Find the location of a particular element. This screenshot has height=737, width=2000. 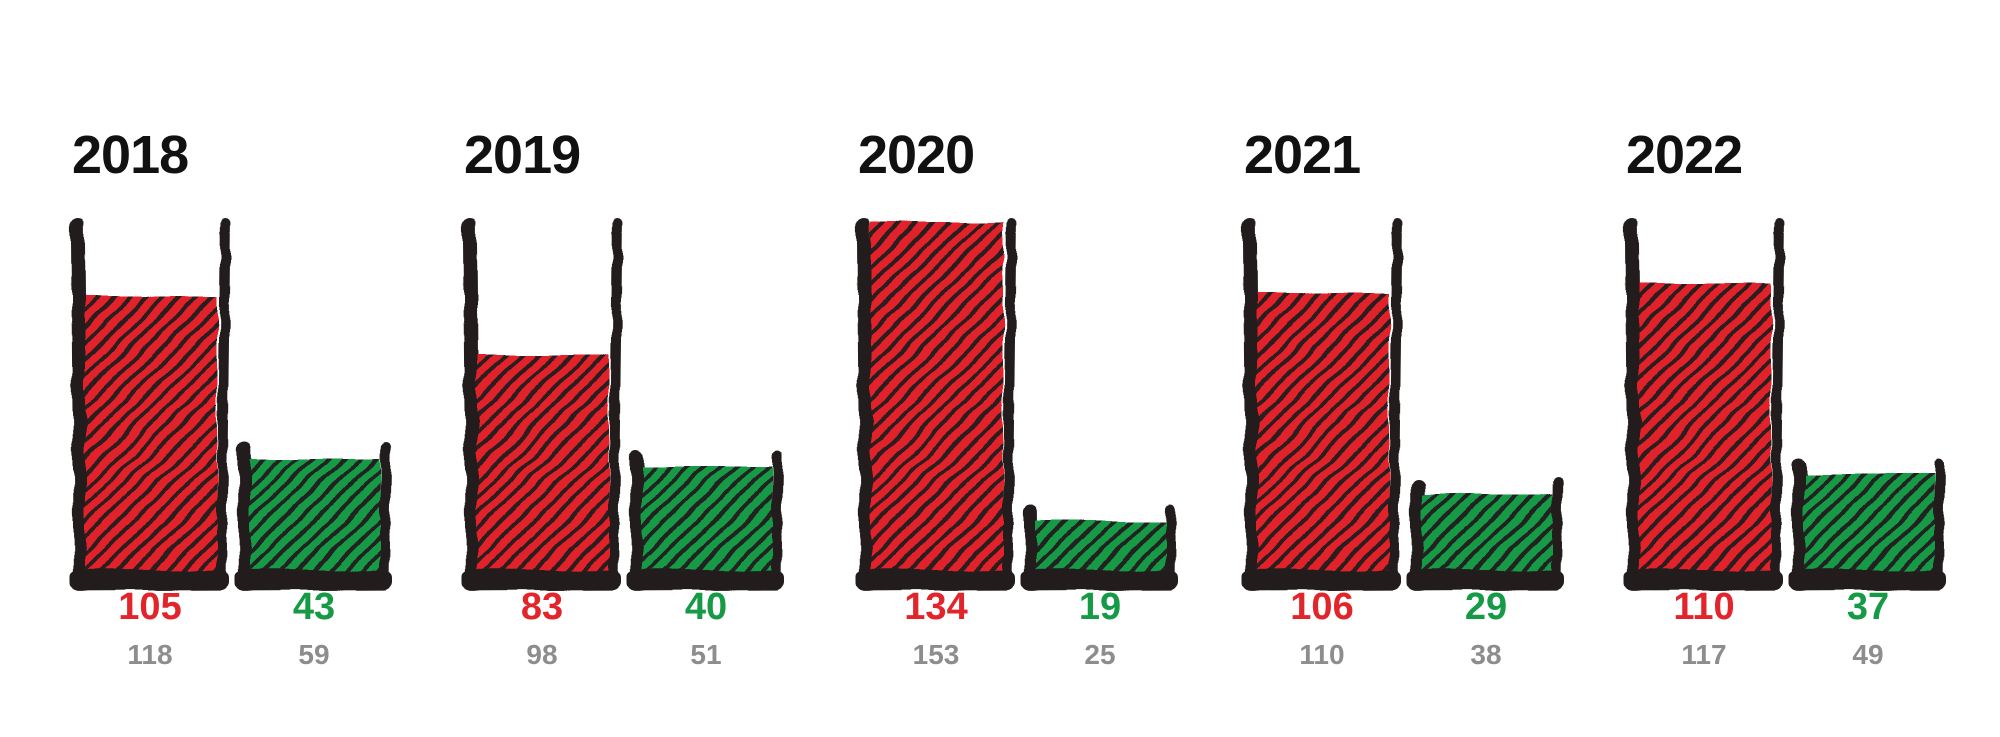

bar-value-label: 29 is located at coordinates (1486, 607).